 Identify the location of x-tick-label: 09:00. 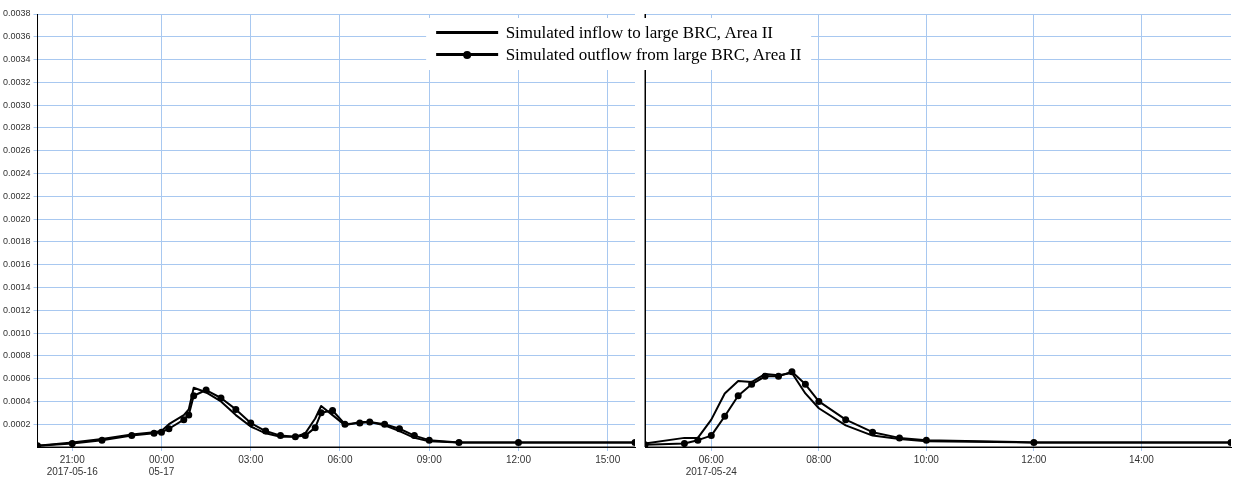
(429, 459).